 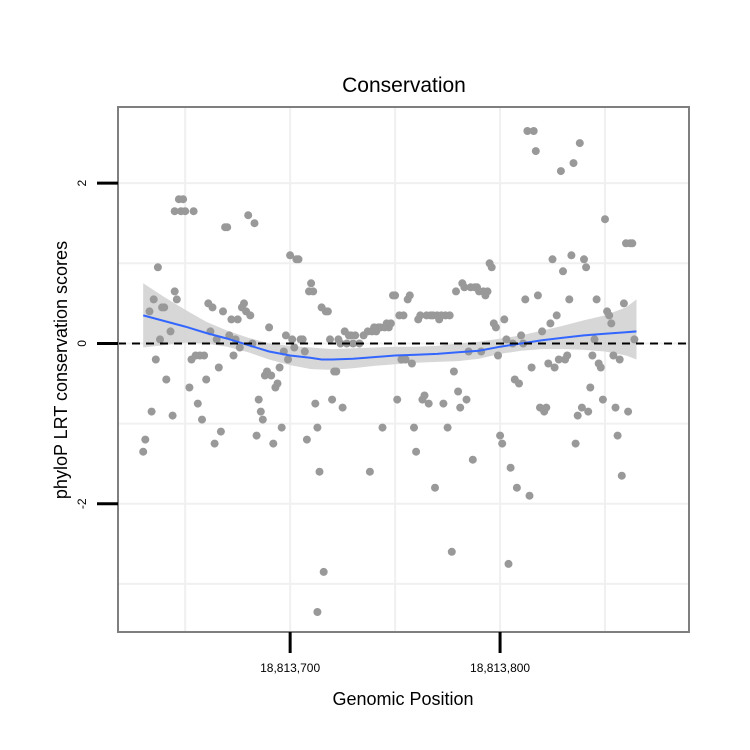 What do you see at coordinates (96, 344) in the screenshot?
I see `y-axis: -2 0 2` at bounding box center [96, 344].